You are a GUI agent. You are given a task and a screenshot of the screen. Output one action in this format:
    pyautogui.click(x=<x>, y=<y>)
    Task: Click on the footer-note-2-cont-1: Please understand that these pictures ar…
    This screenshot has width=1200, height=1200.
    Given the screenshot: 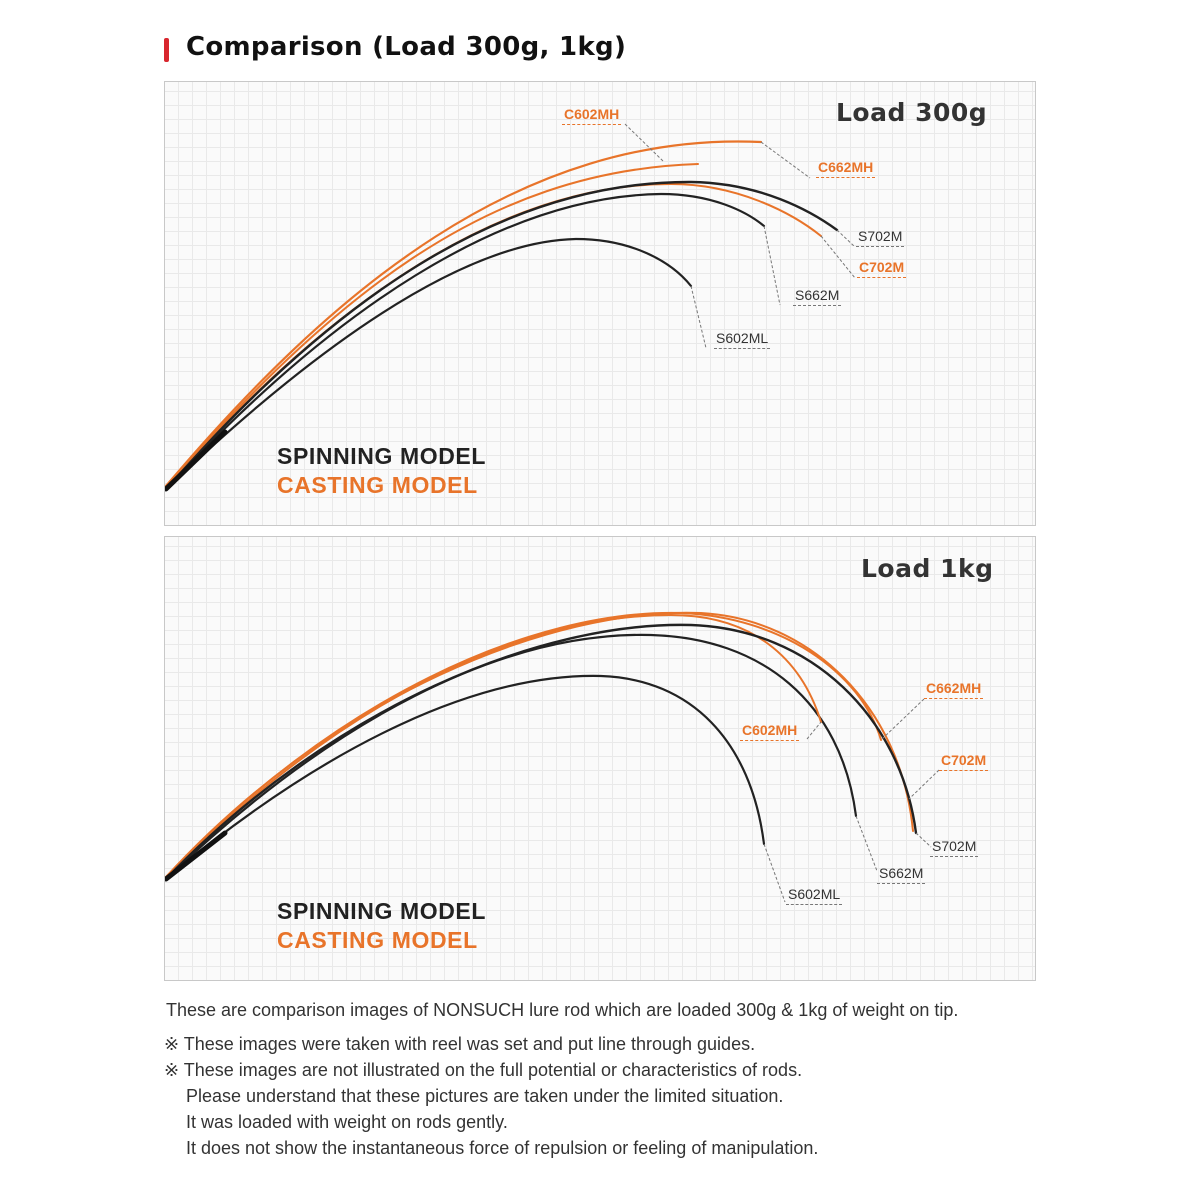 What is the action you would take?
    pyautogui.click(x=485, y=1096)
    